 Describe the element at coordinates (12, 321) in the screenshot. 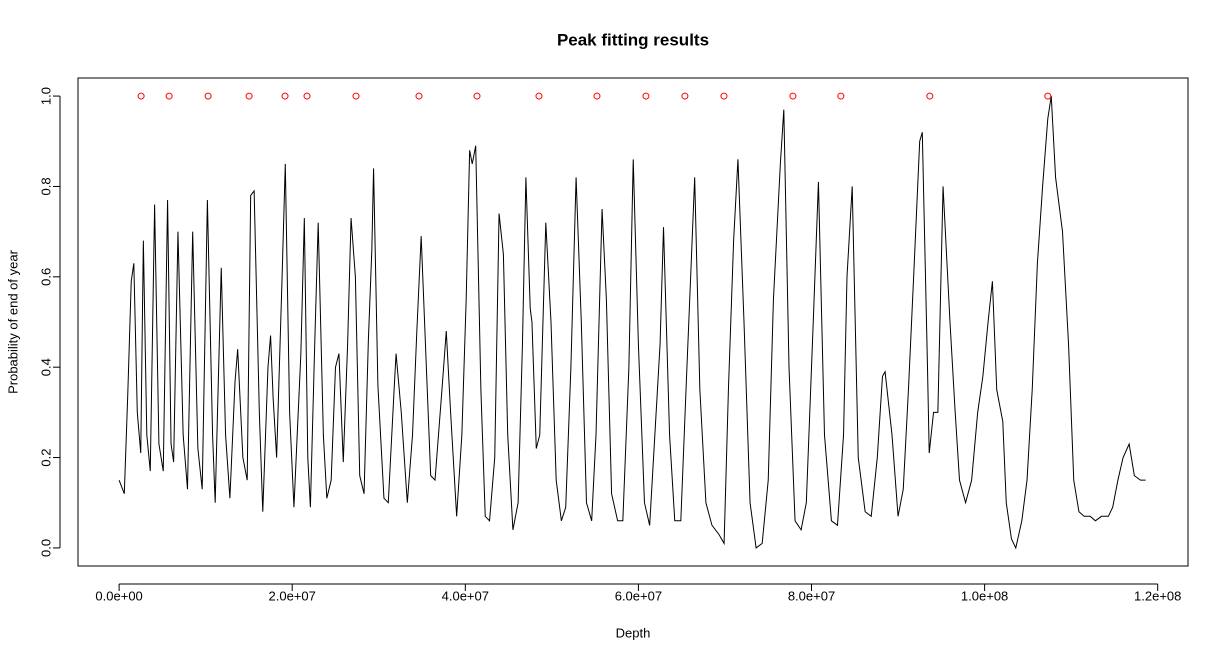

I see `y-axis-label: Probability of end of year` at that location.